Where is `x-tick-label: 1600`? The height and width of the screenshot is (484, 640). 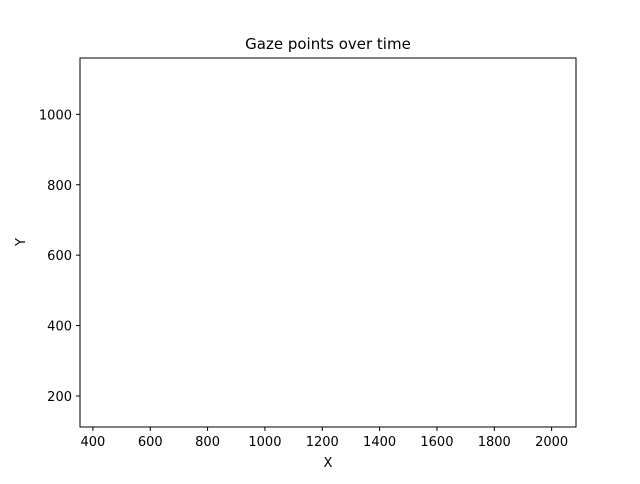
x-tick-label: 1600 is located at coordinates (436, 442).